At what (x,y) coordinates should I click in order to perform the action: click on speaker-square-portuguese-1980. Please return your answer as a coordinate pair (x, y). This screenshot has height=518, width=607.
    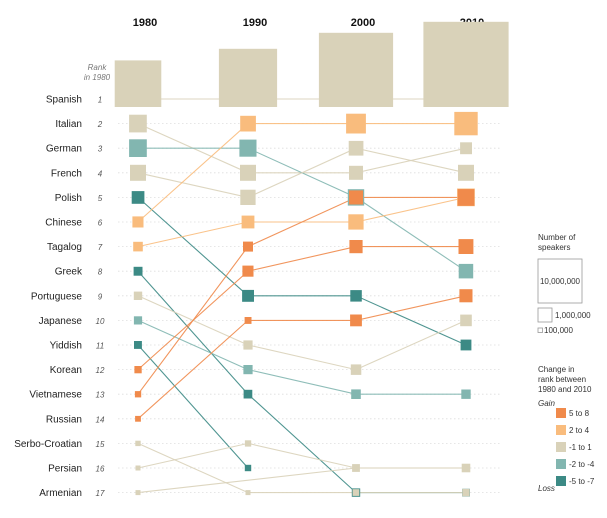
    Looking at the image, I should click on (138, 295).